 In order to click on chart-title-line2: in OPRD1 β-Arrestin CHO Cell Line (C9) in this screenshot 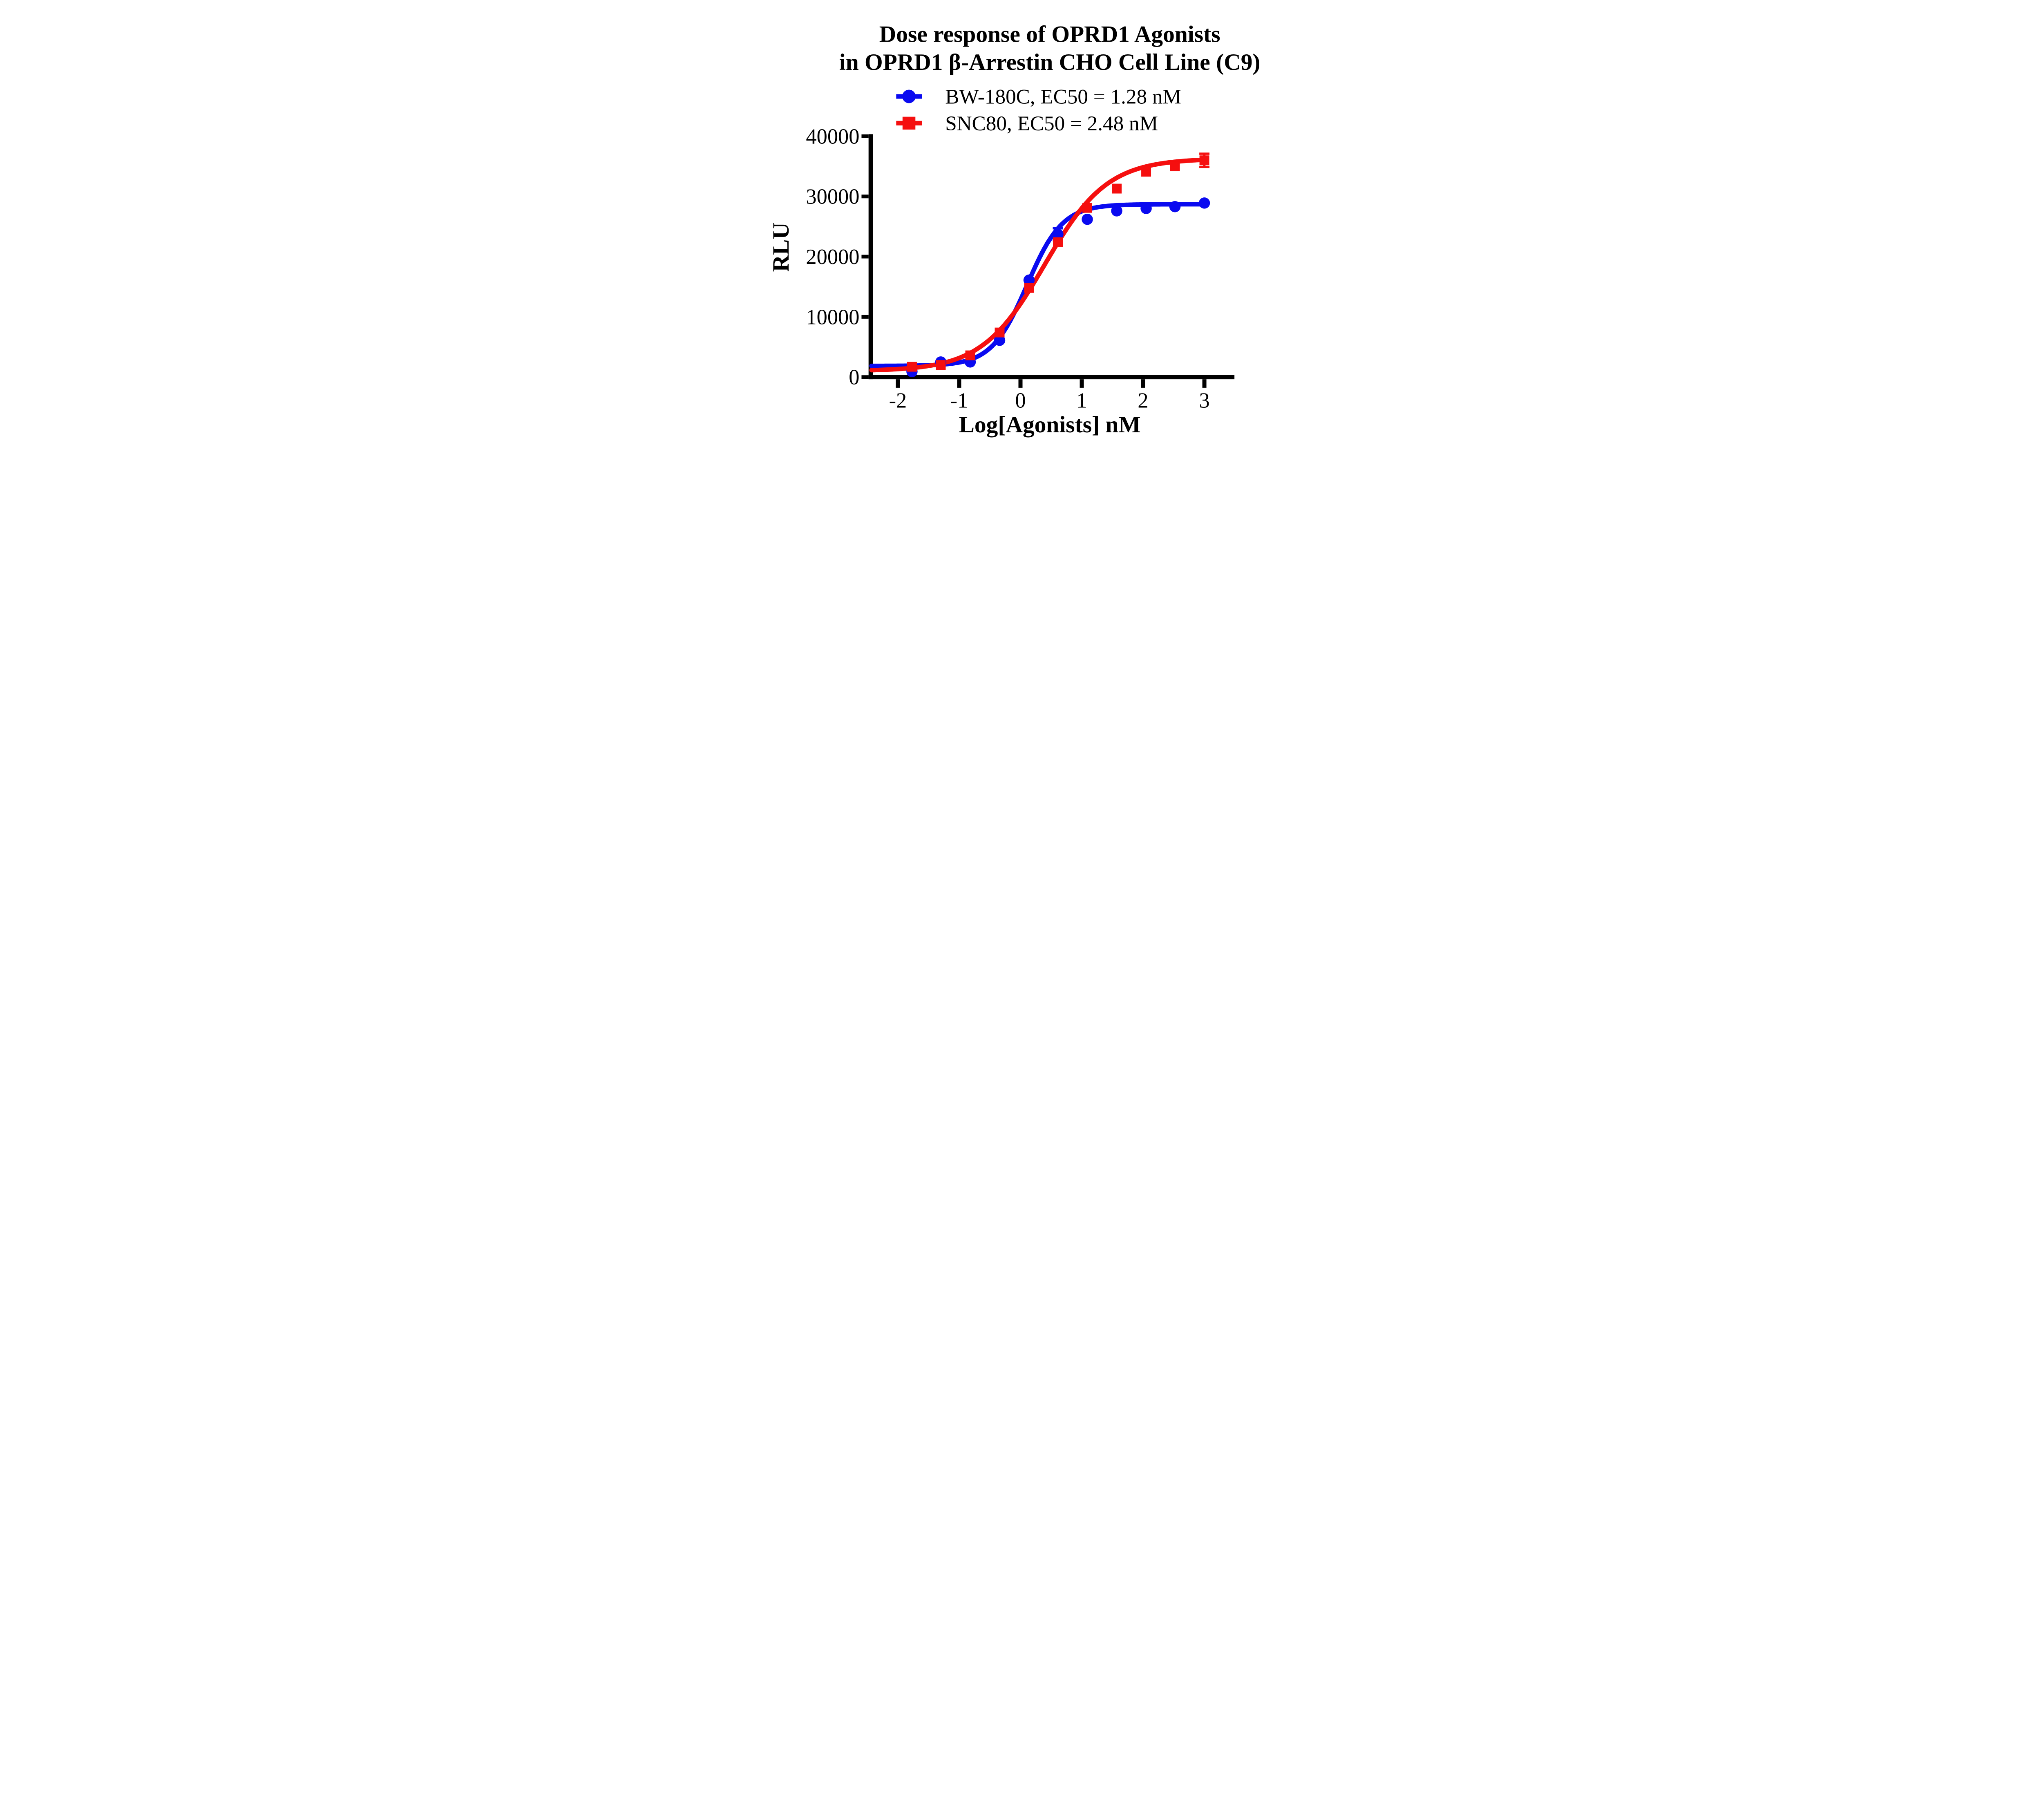, I will do `click(1050, 62)`.